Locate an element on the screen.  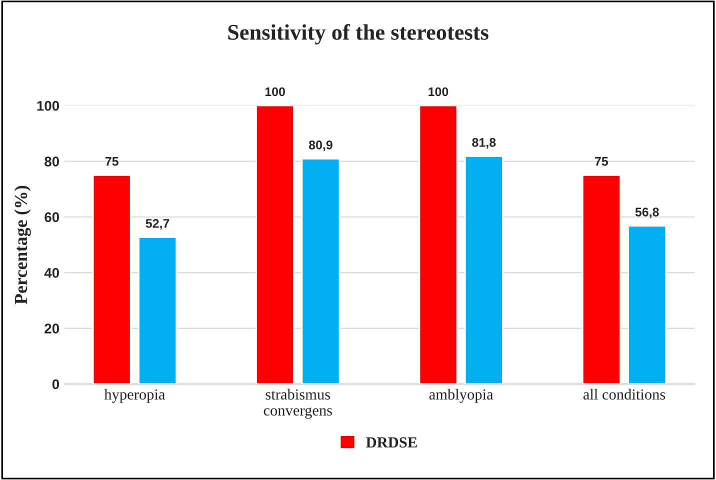
y-tick-label: 0 is located at coordinates (56, 384).